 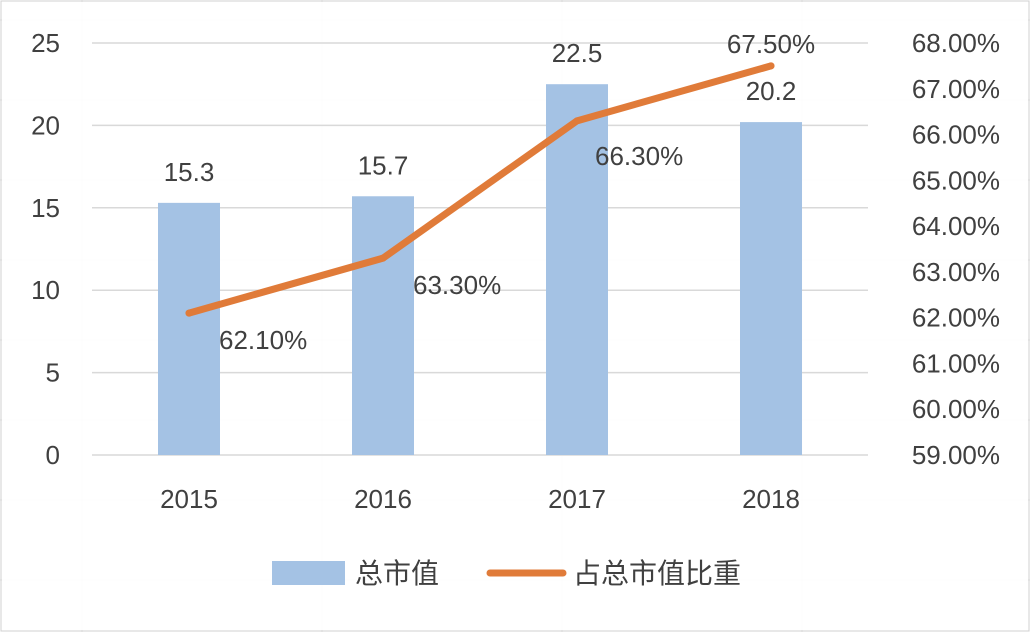 What do you see at coordinates (45, 43) in the screenshot?
I see `left-tick-label: 25` at bounding box center [45, 43].